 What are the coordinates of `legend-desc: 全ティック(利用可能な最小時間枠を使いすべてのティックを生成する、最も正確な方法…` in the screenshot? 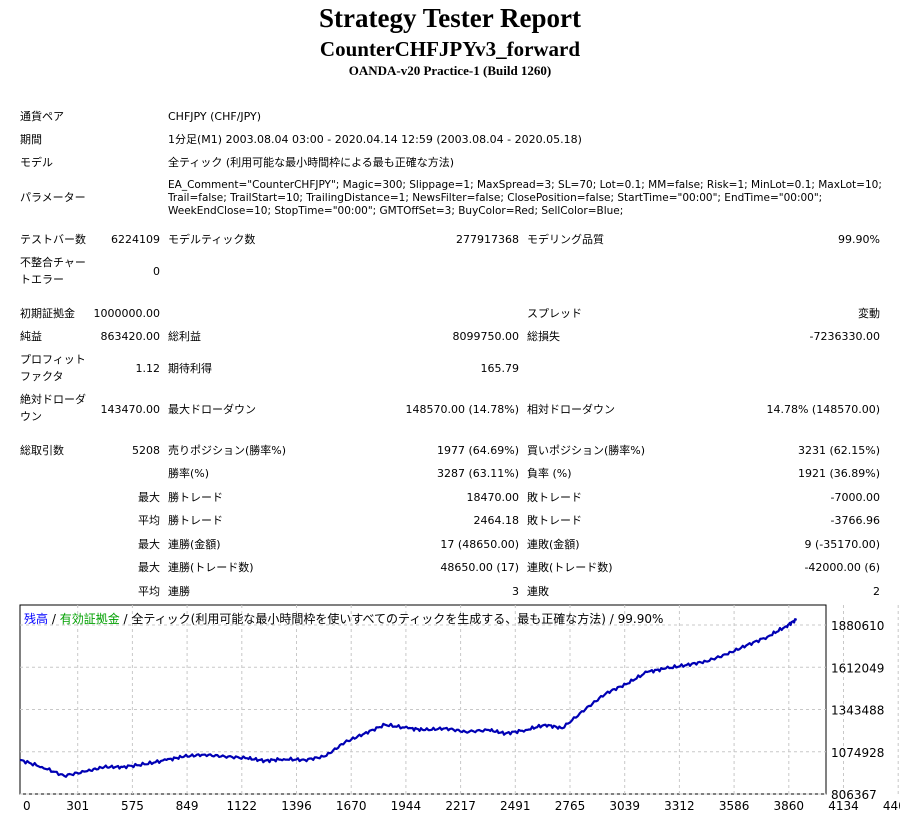 It's located at (397, 618).